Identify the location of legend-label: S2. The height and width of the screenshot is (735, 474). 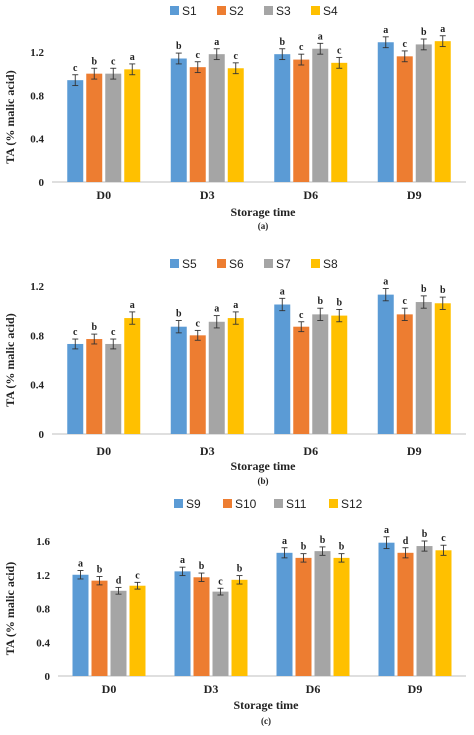
(236, 11).